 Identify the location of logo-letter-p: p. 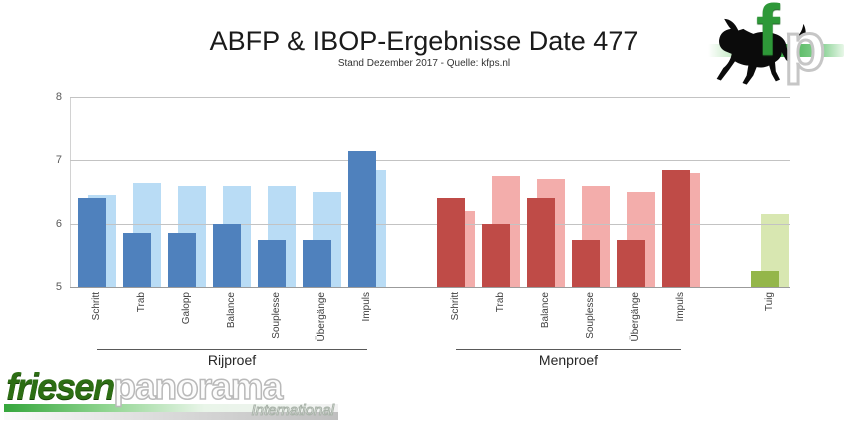
(805, 47).